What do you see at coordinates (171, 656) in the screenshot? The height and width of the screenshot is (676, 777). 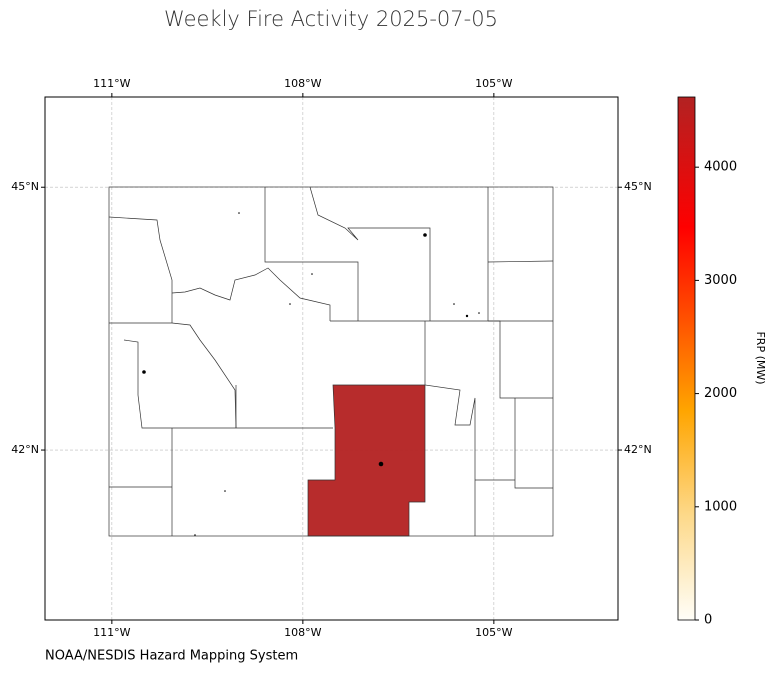 I see `source-note: NOAA/NESDIS Hazard Mapping System` at bounding box center [171, 656].